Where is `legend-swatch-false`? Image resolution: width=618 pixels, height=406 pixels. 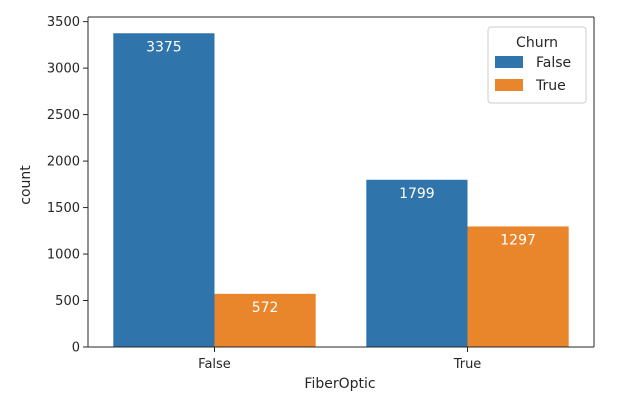 legend-swatch-false is located at coordinates (509, 62).